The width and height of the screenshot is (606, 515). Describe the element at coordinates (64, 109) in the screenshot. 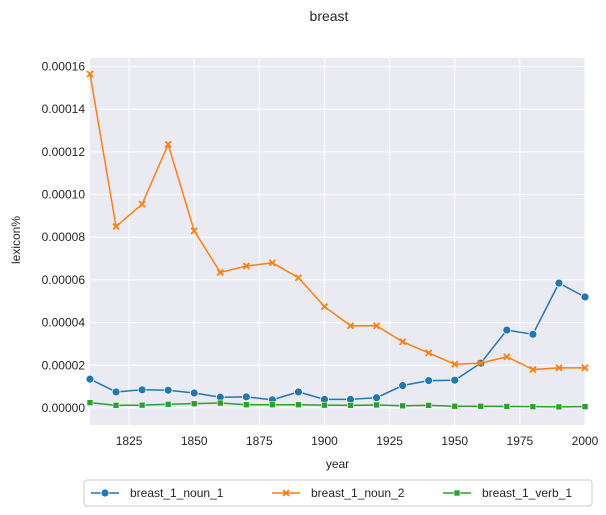

I see `y-tick-label: 0.00014` at that location.